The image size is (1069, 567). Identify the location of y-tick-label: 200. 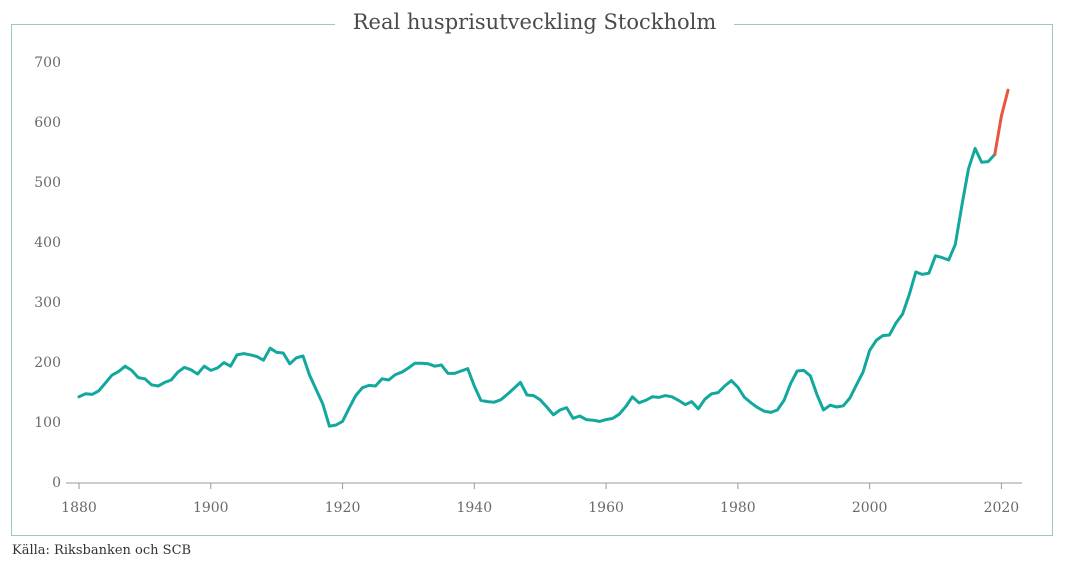
(47, 363).